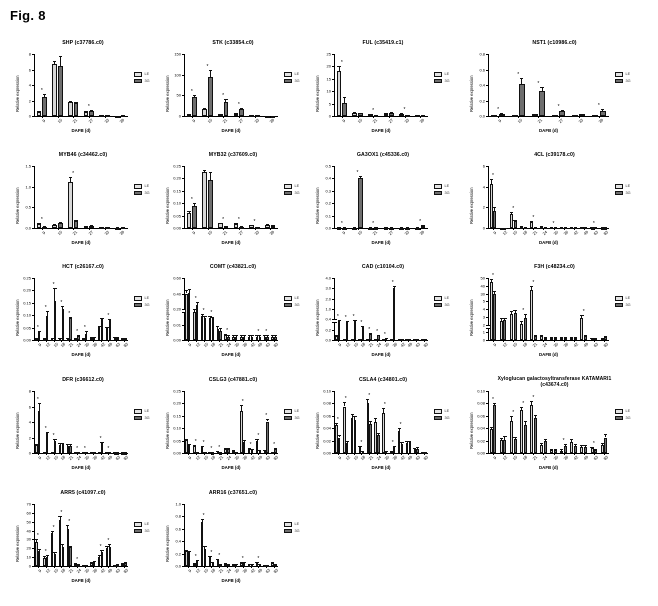  I want to click on legend-swatch-le, so click(288, 411).